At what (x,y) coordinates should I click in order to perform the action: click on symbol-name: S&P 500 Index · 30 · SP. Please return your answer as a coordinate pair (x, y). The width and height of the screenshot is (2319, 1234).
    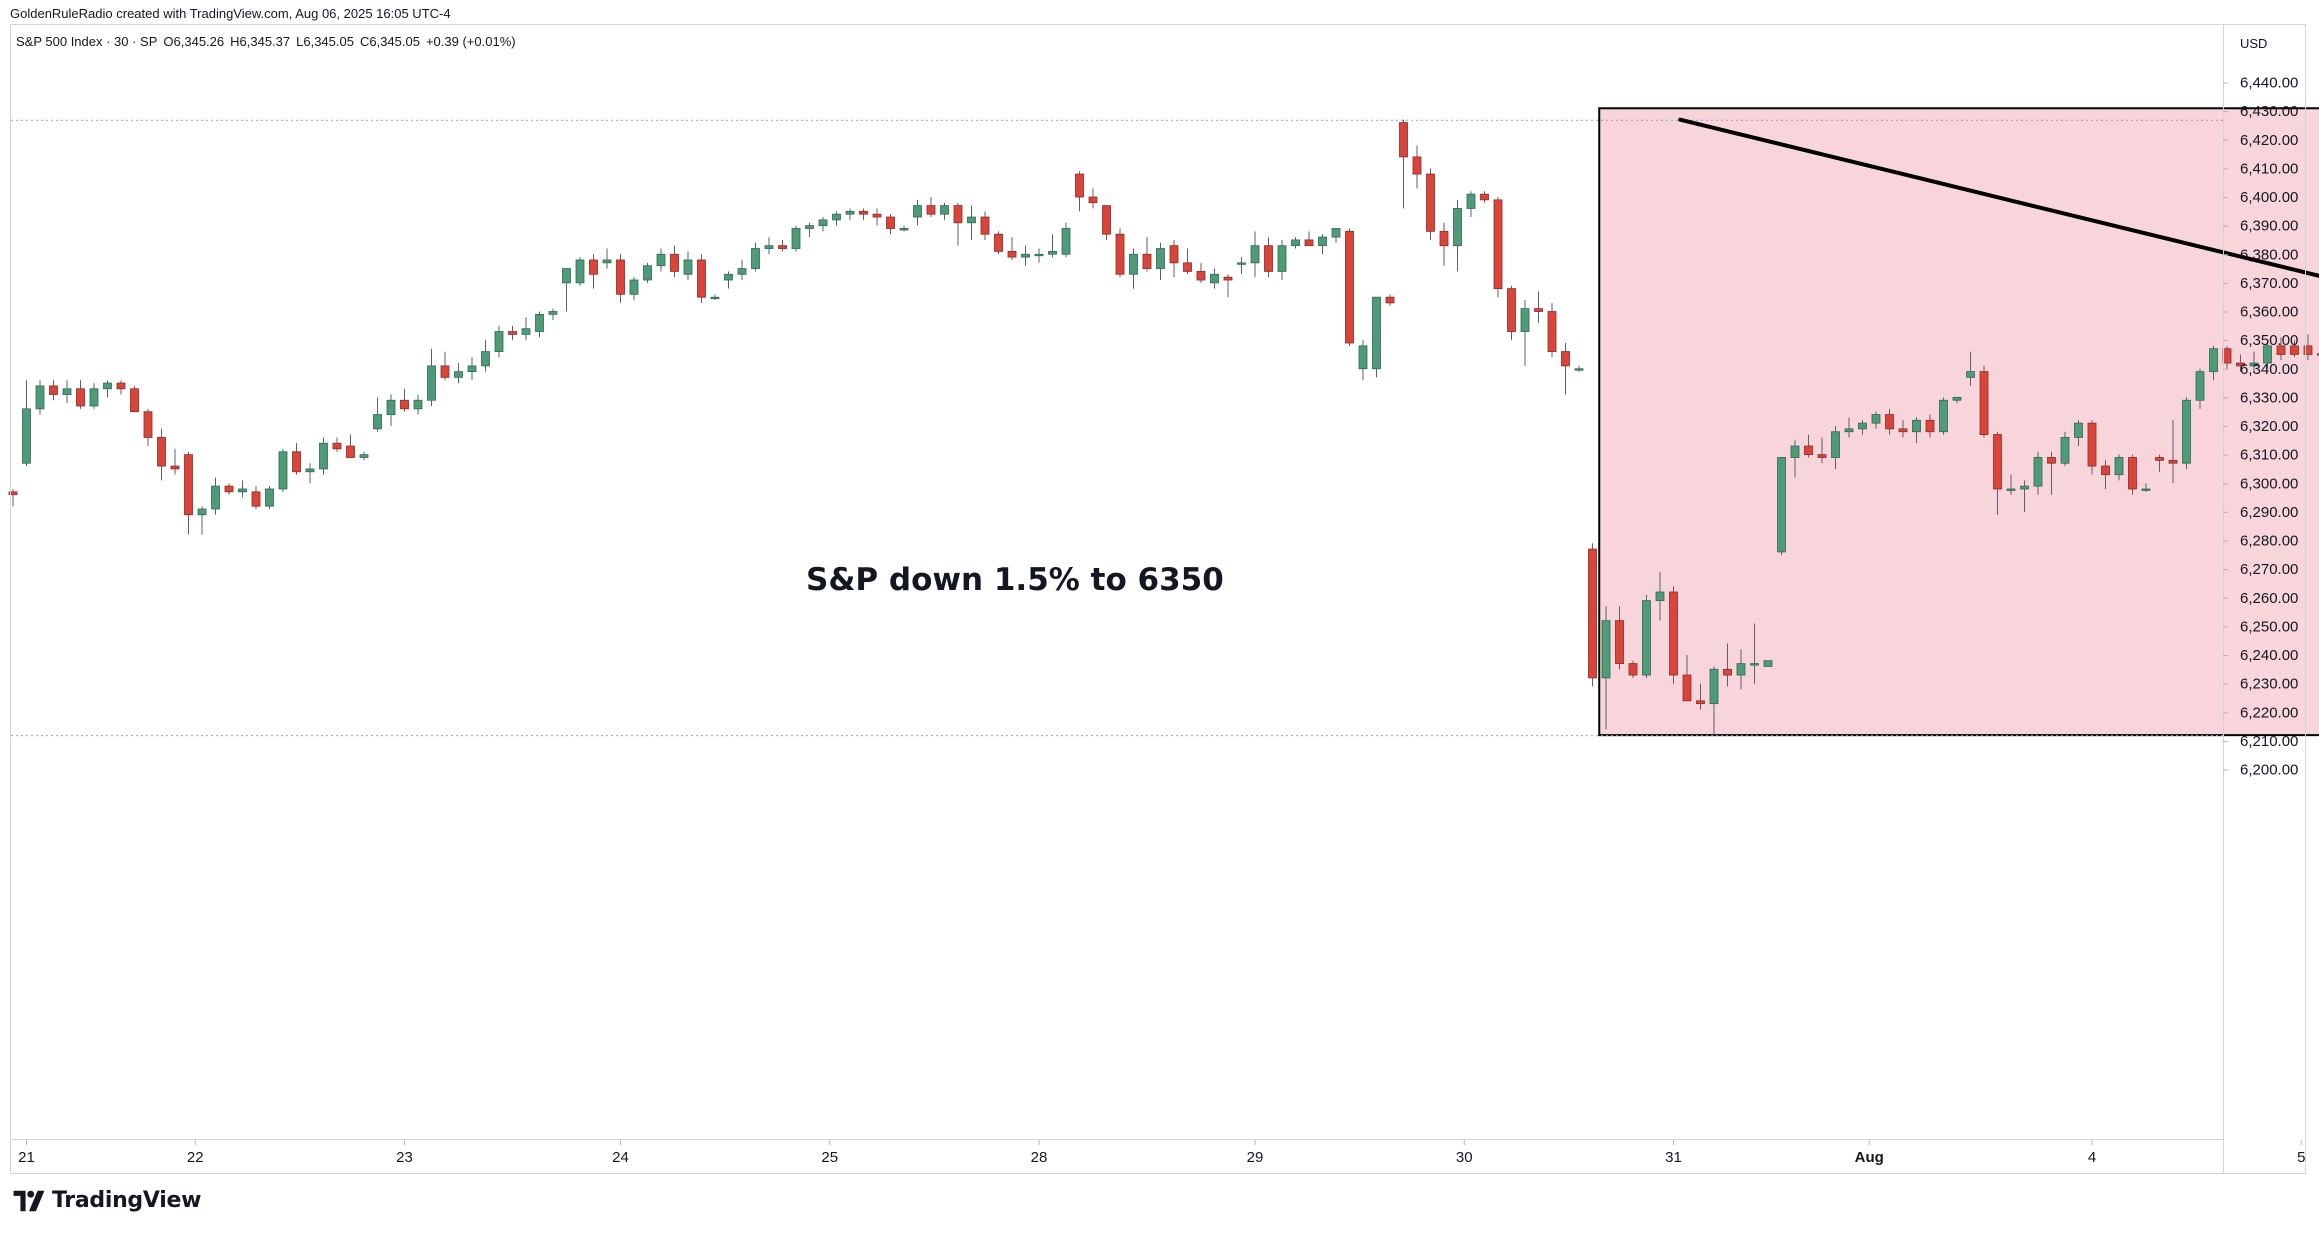
    Looking at the image, I should click on (87, 41).